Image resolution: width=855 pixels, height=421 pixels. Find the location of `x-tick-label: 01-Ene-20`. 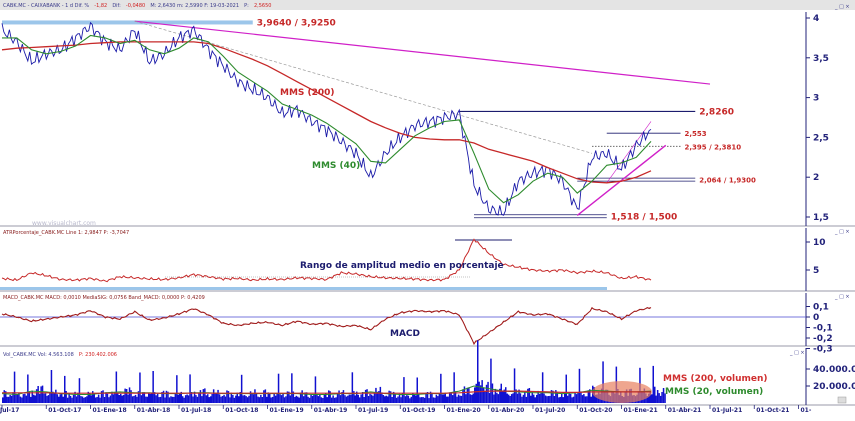

x-tick-label: 01-Ene-20 is located at coordinates (464, 410).